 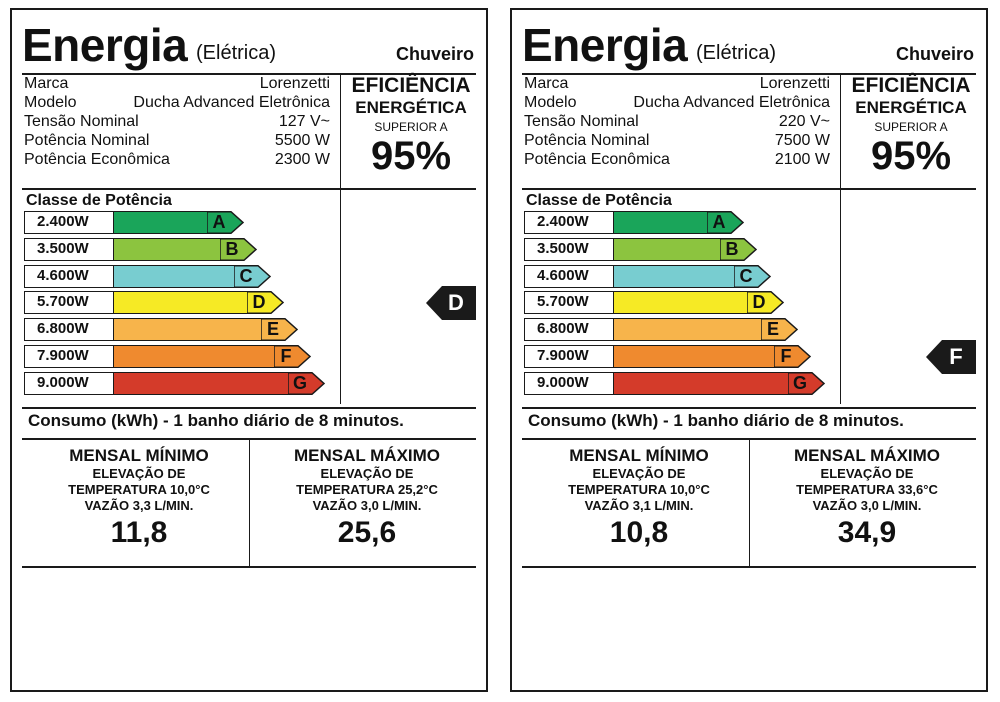 What do you see at coordinates (177, 121) in the screenshot?
I see `info-row-voltage: Tensão Nominal 127 V~` at bounding box center [177, 121].